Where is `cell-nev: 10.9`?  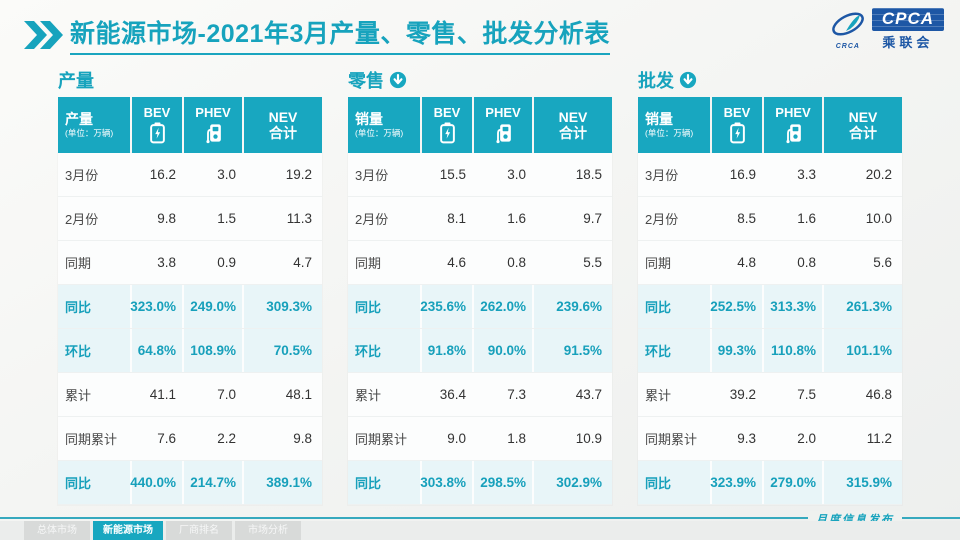
cell-nev: 10.9 is located at coordinates (588, 438).